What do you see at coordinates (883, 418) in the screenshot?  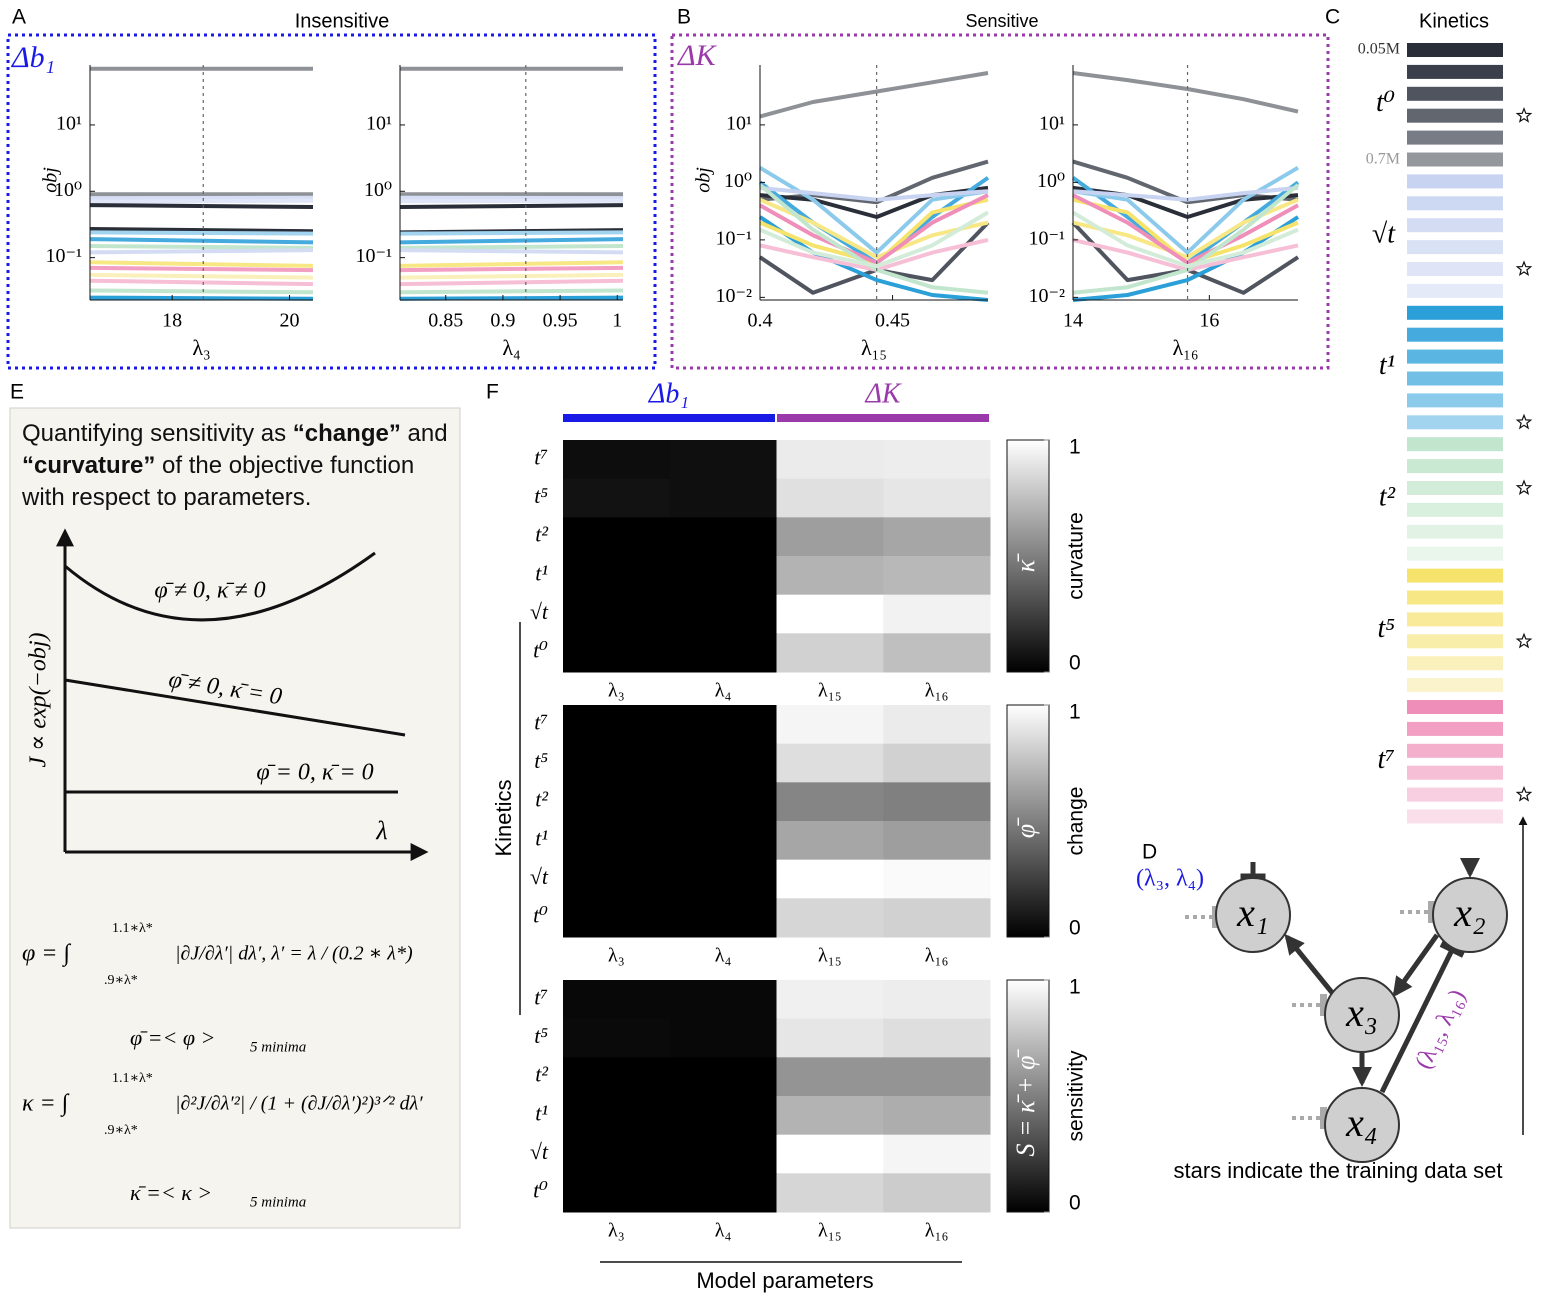 I see `group-bar` at bounding box center [883, 418].